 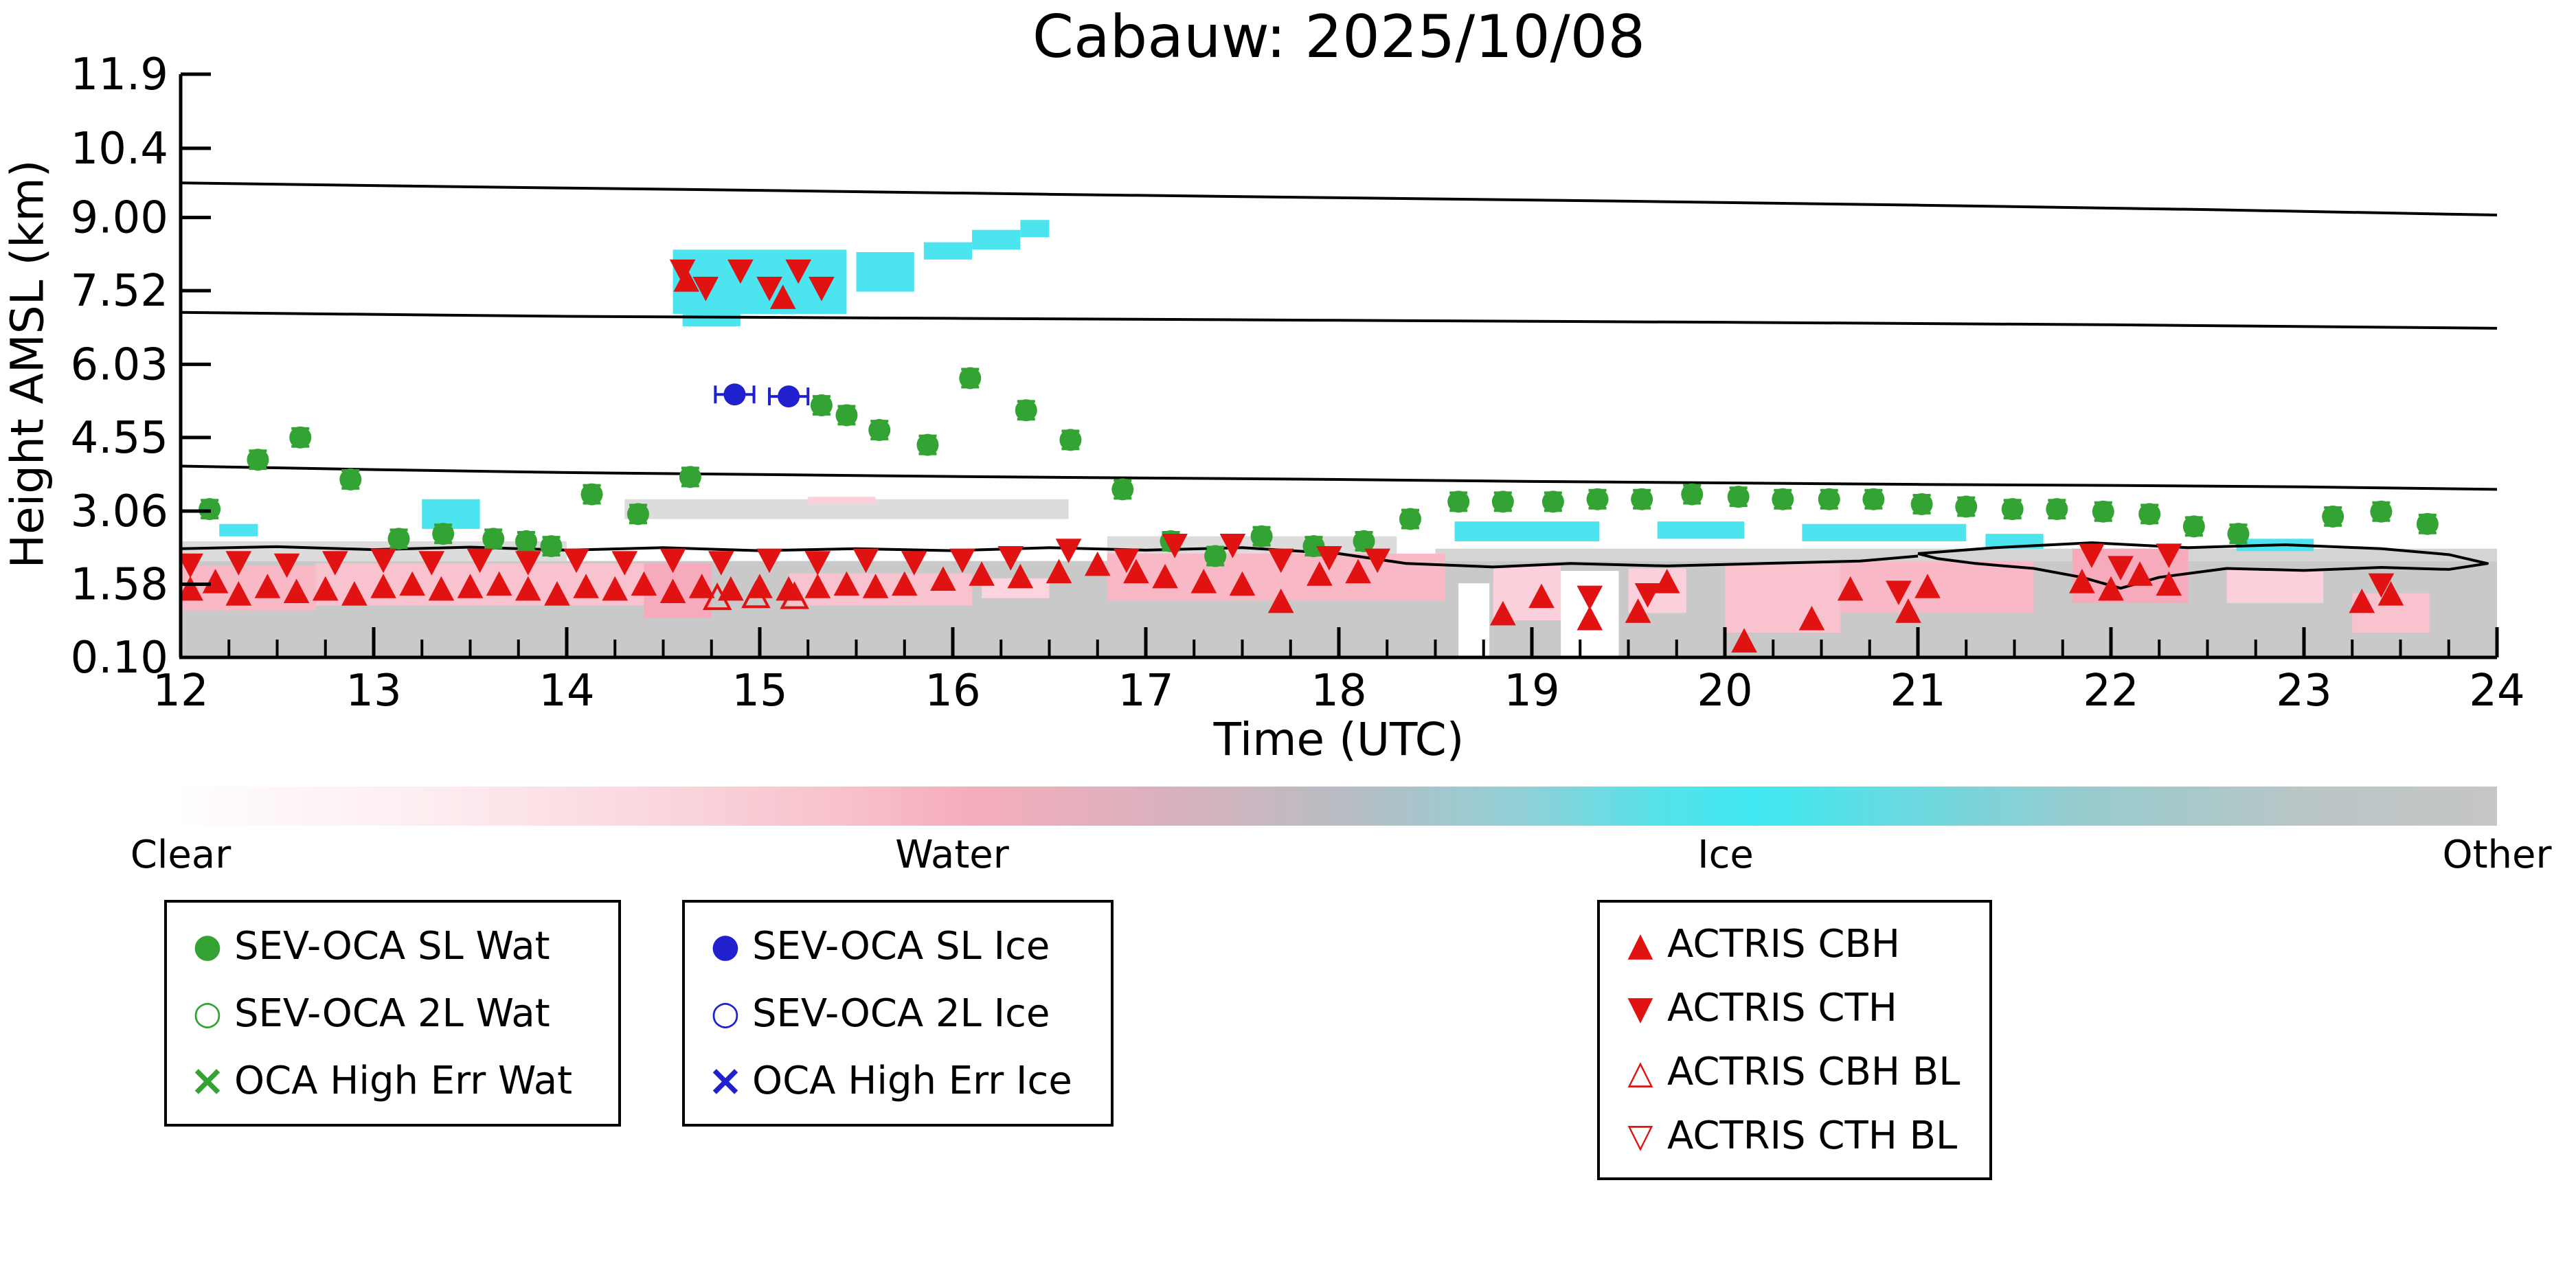 What do you see at coordinates (2303, 691) in the screenshot?
I see `svg-text: 23` at bounding box center [2303, 691].